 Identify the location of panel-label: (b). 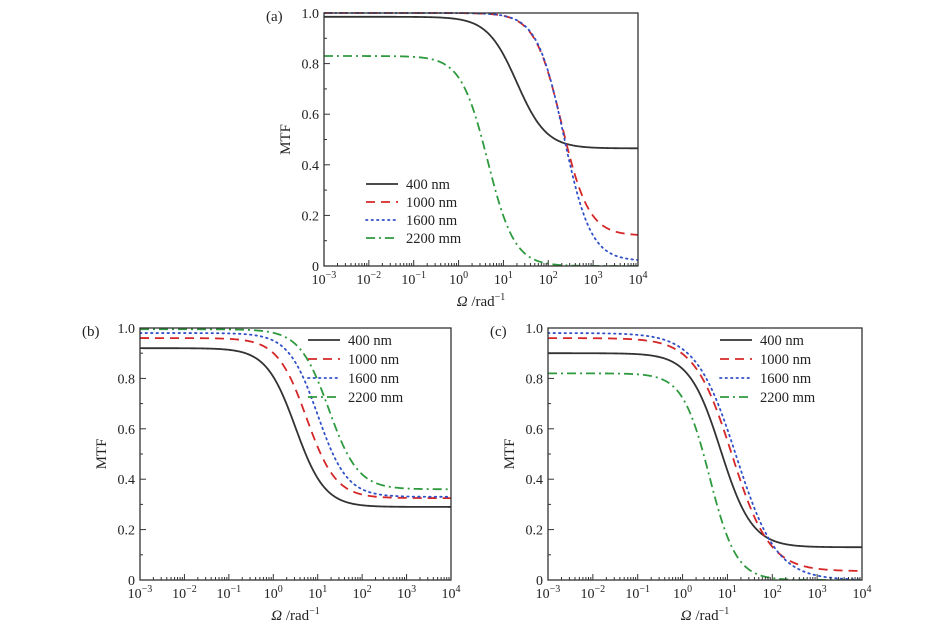
(91, 332).